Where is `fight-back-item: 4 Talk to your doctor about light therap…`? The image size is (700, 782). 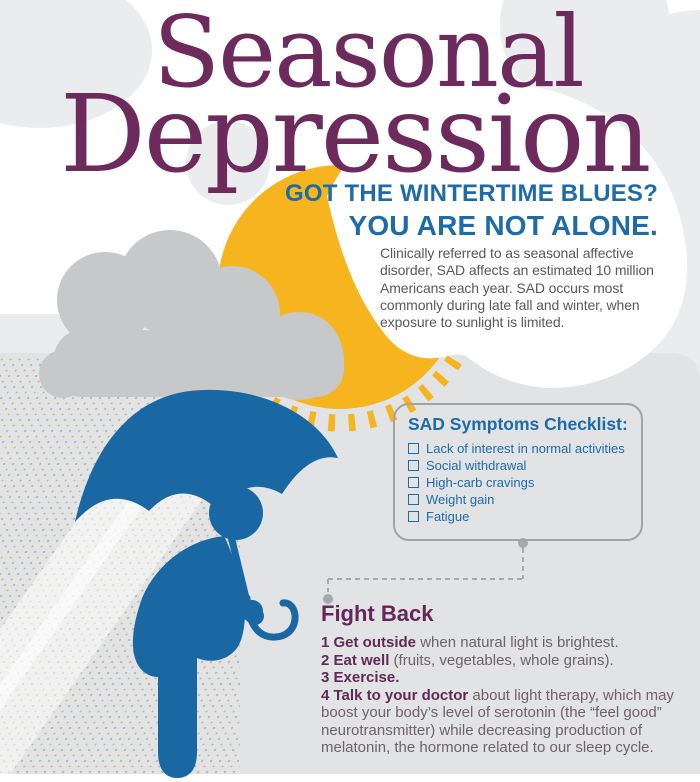 fight-back-item: 4 Talk to your doctor about light therap… is located at coordinates (497, 721).